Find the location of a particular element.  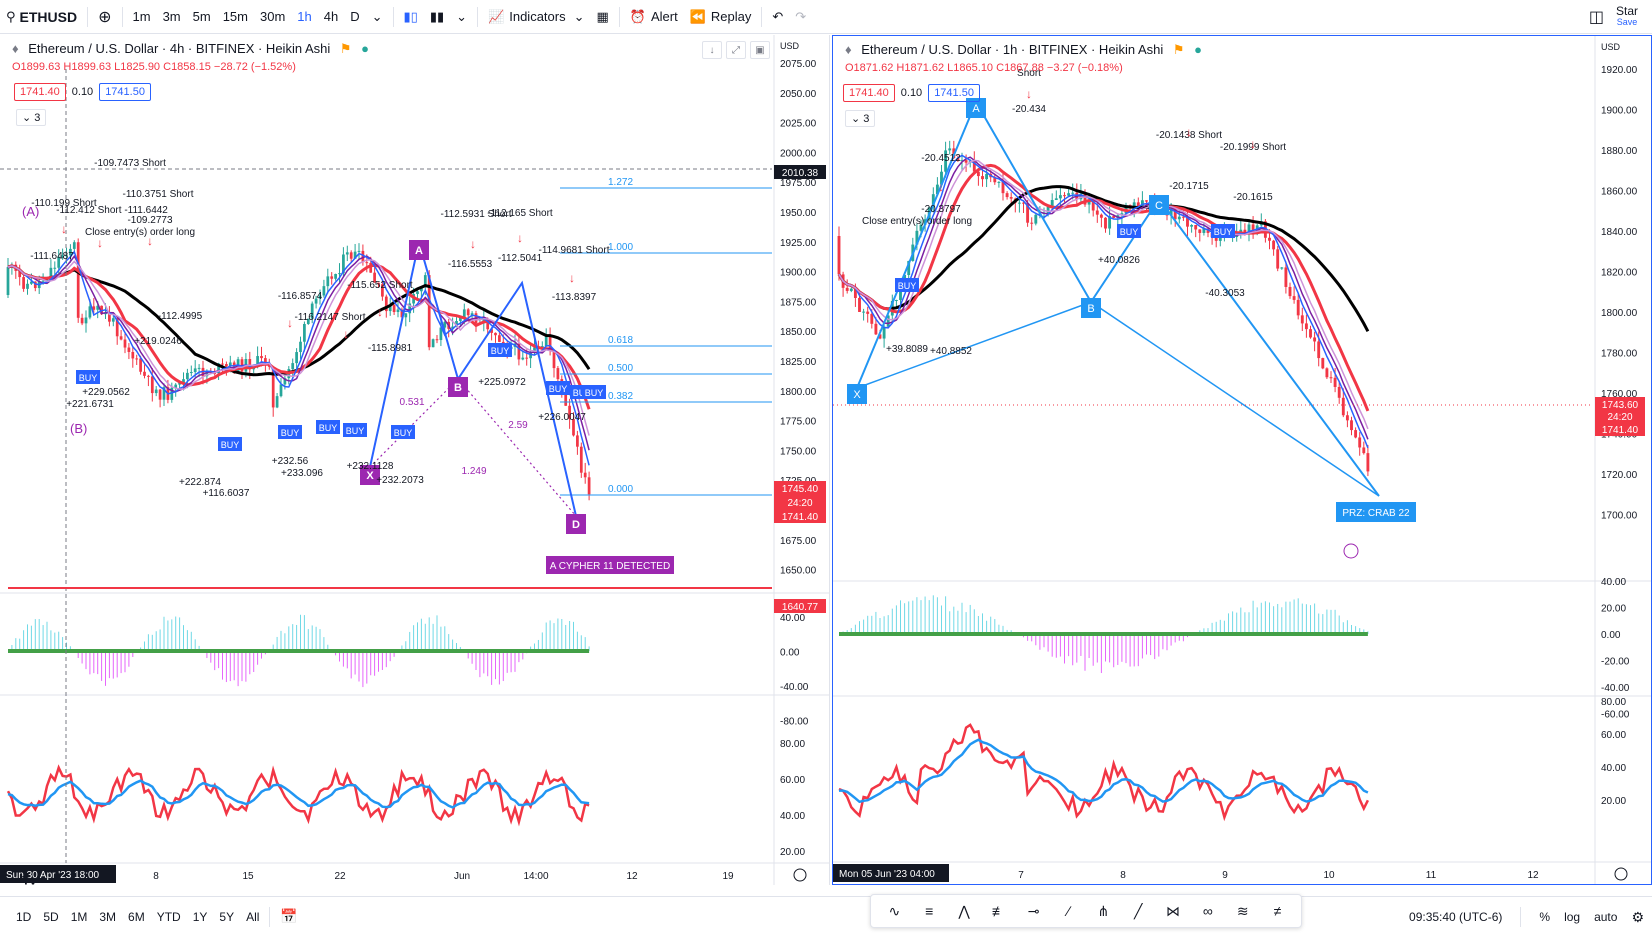

pitchfork-tool-icon: ⋔ is located at coordinates (1103, 910).